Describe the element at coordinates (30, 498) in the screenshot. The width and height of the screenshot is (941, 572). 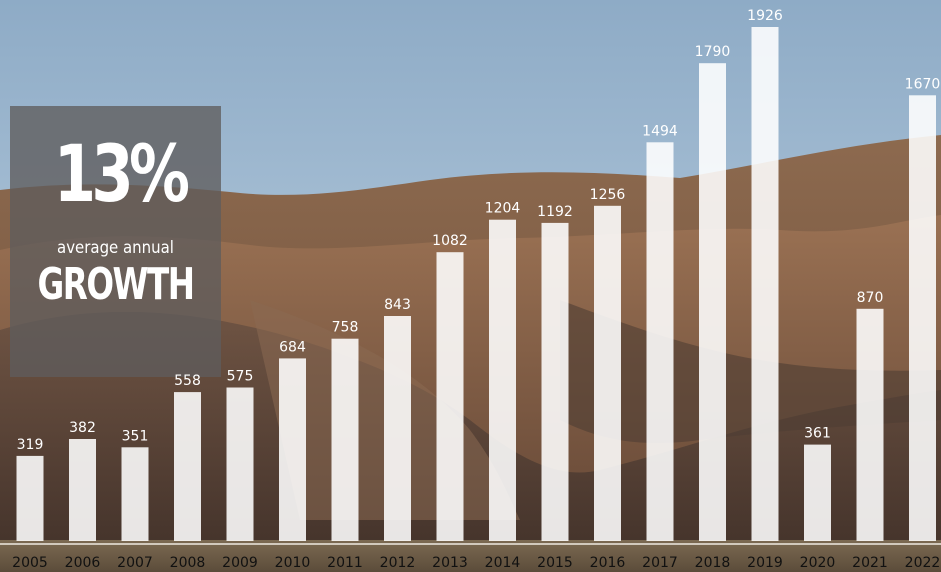
I see `bar-2005` at that location.